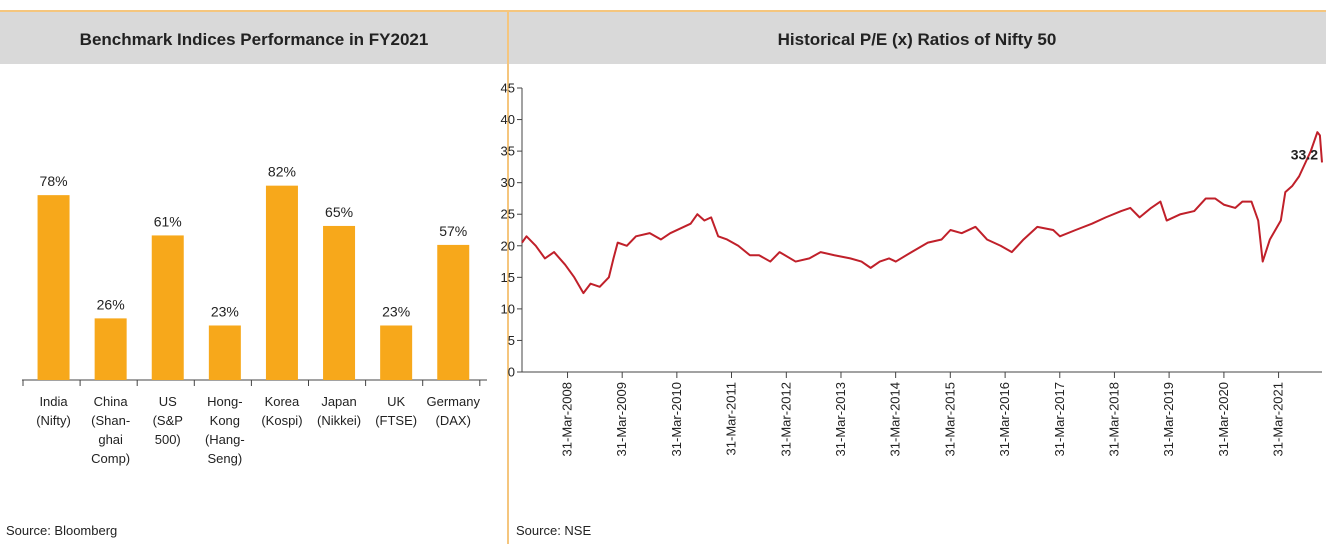  I want to click on y-tick-label: 45, so click(508, 88).